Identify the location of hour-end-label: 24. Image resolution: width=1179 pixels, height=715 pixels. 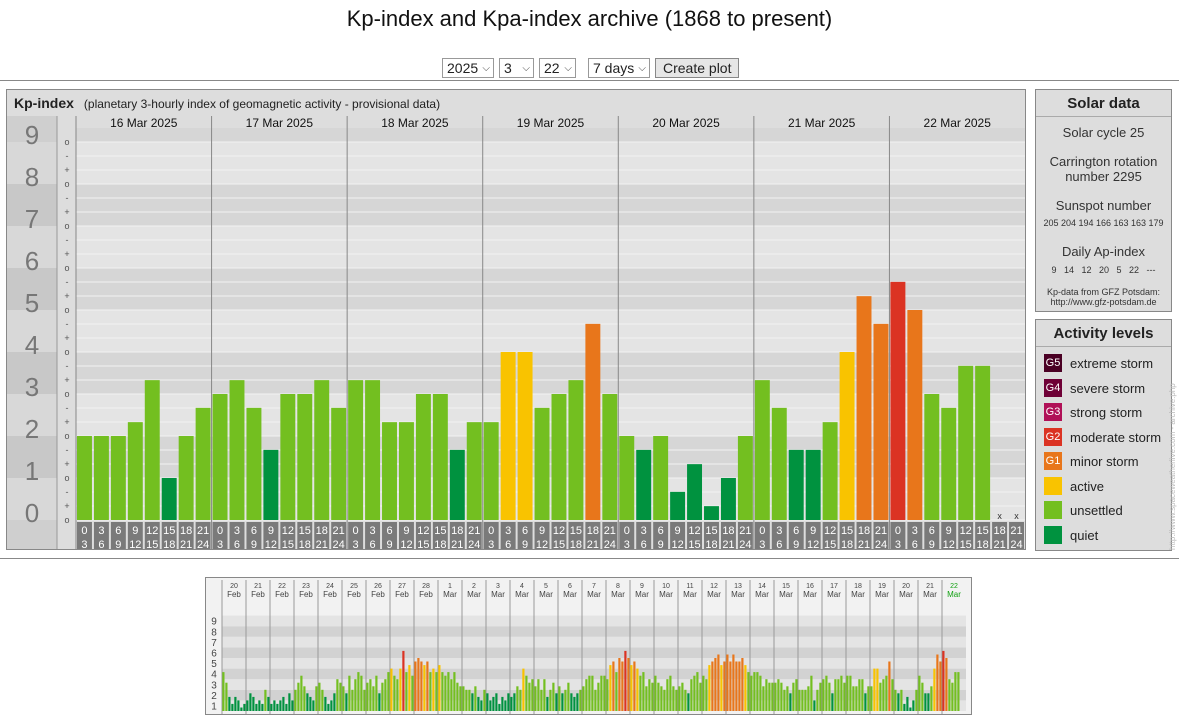
(610, 544).